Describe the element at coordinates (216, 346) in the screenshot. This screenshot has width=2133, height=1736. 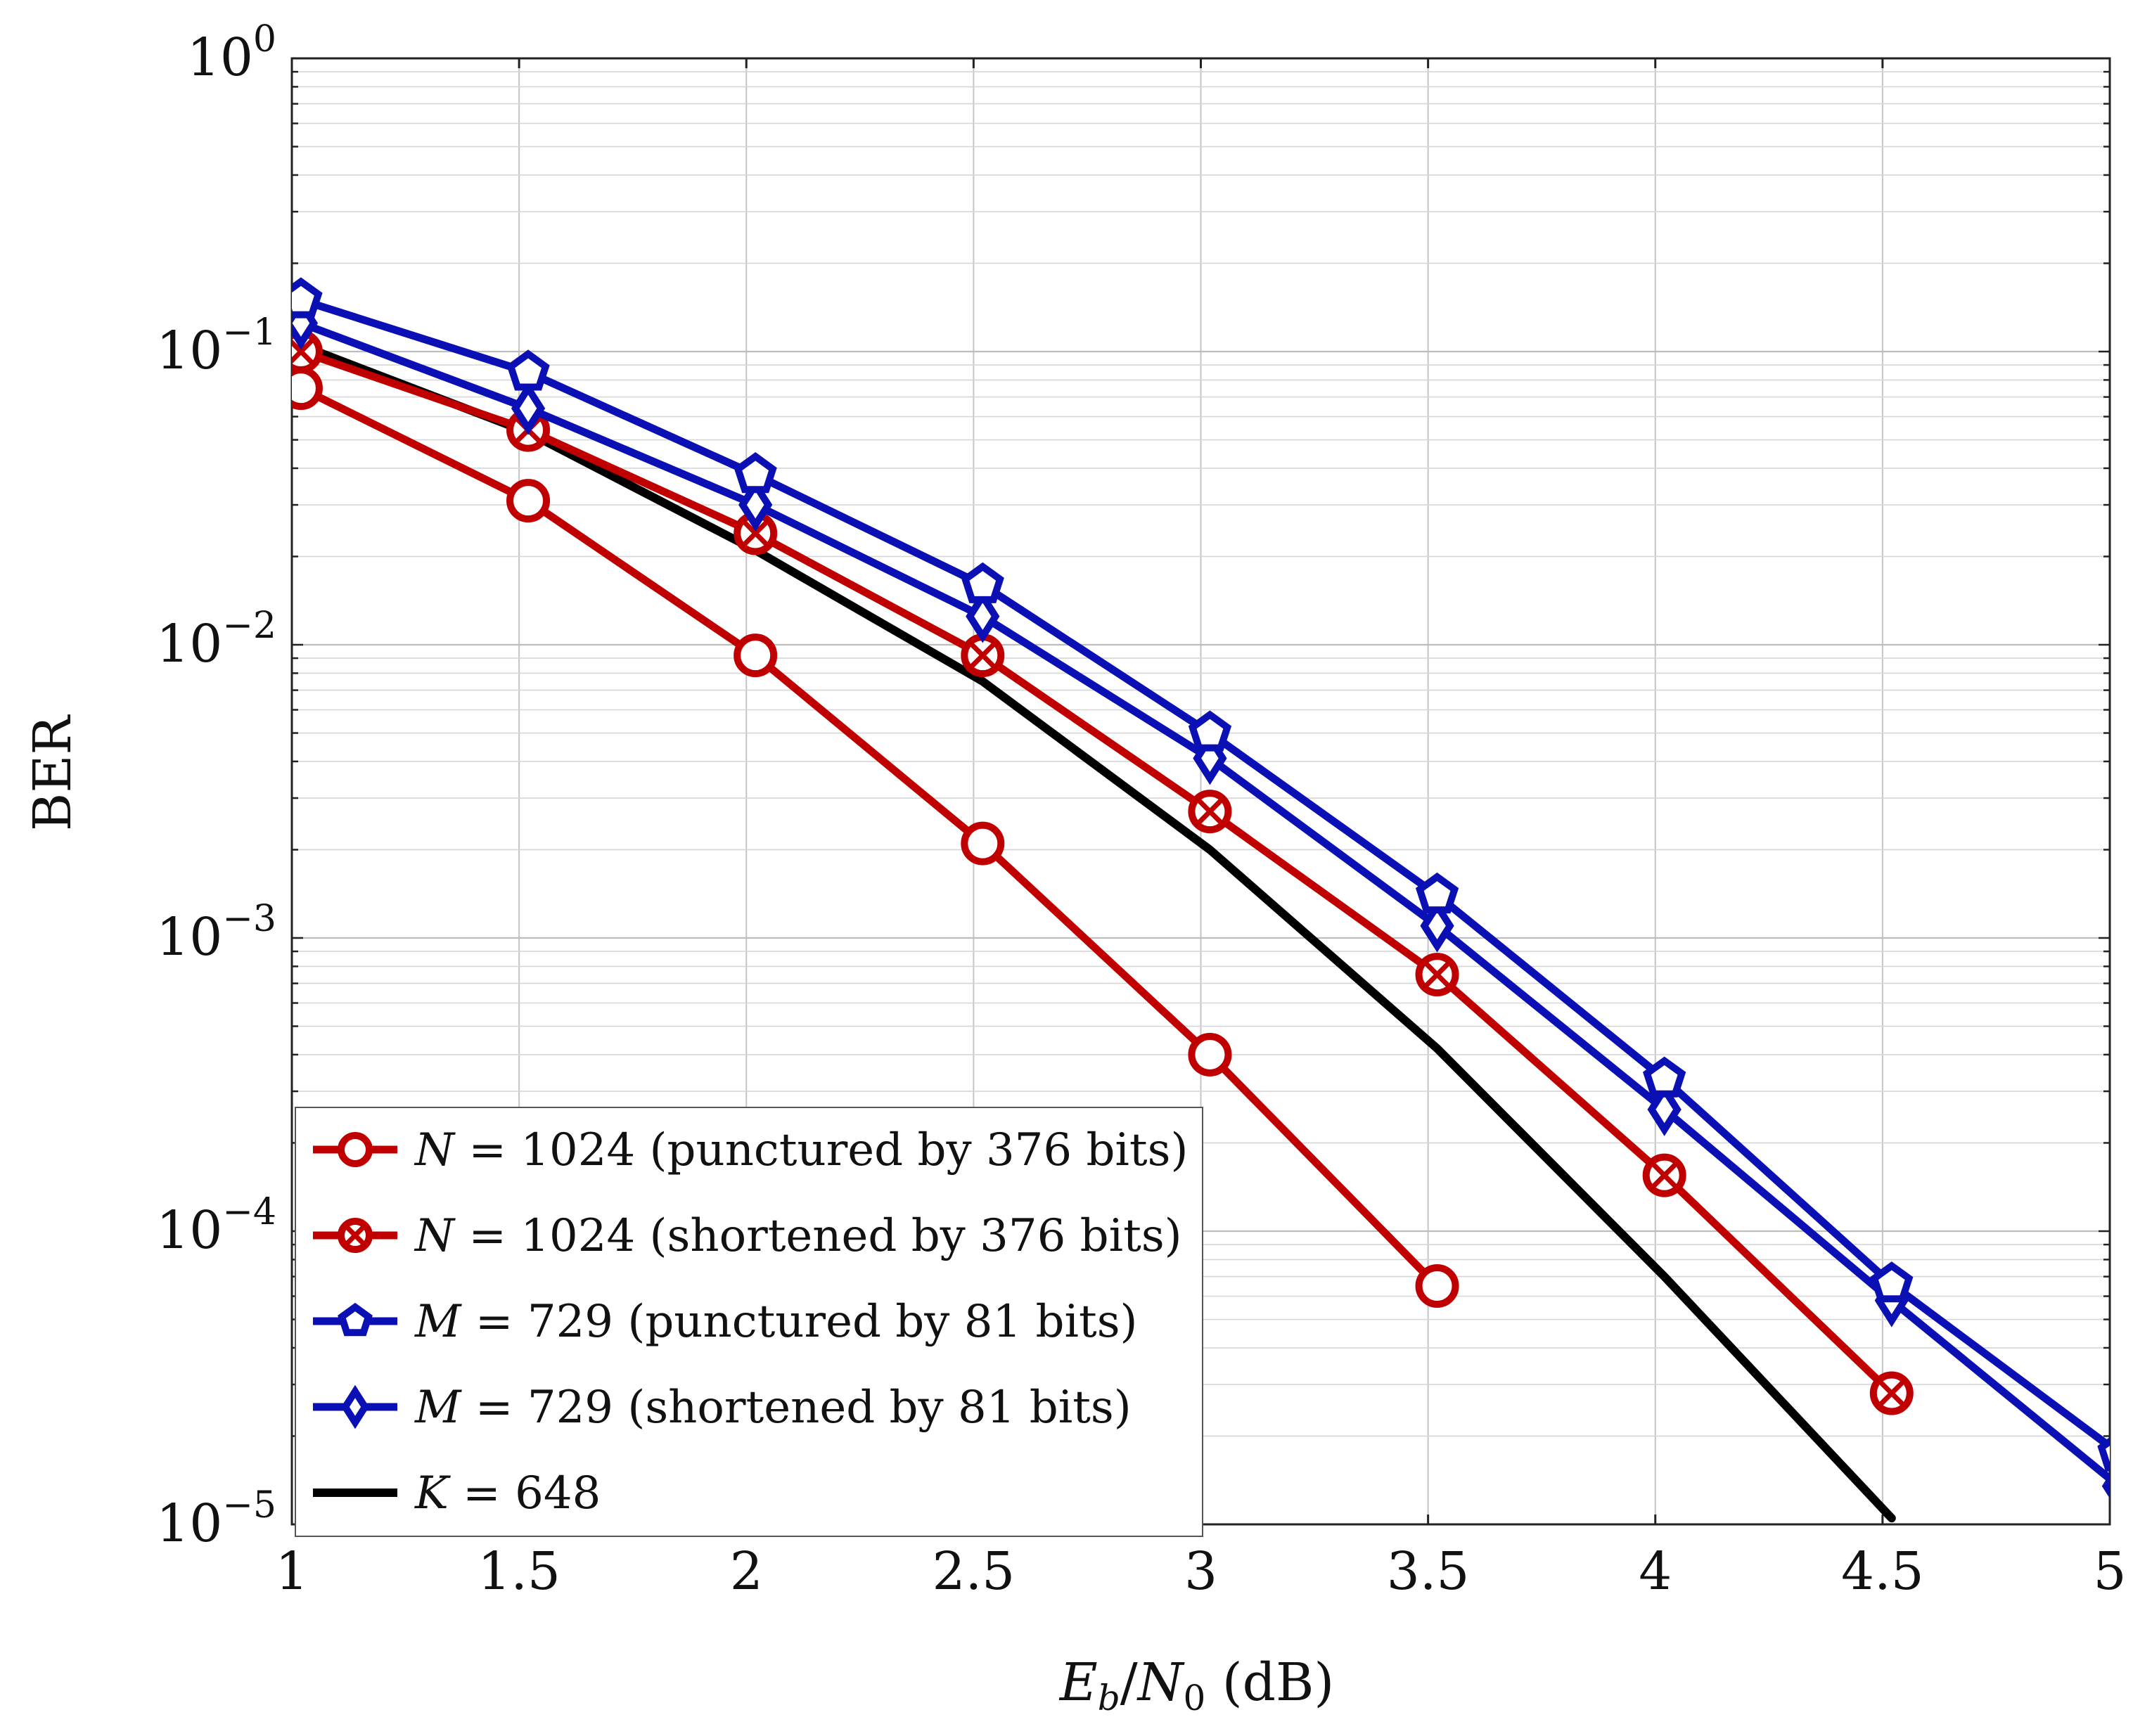
I see `y-tick-label: 10⁻¹` at that location.